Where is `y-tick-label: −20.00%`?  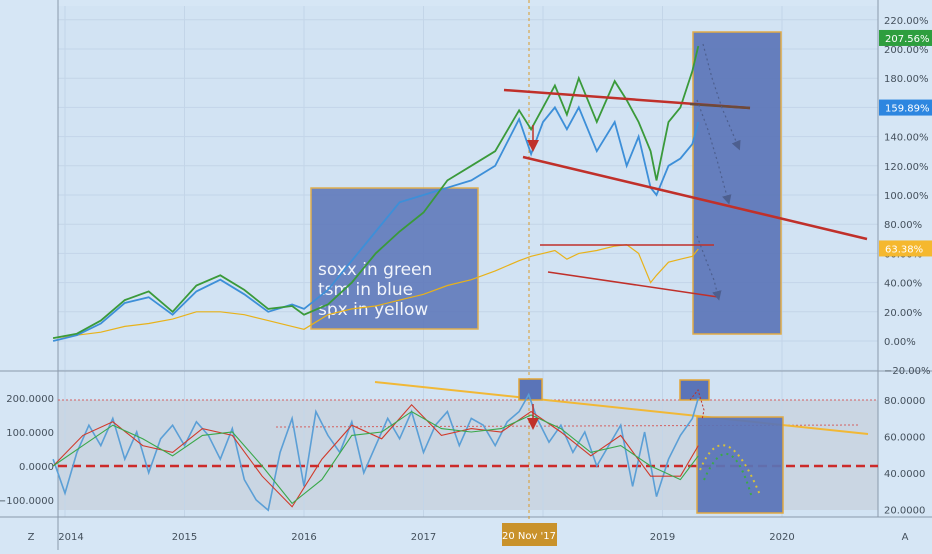
y-tick-label: −20.00% is located at coordinates (907, 371).